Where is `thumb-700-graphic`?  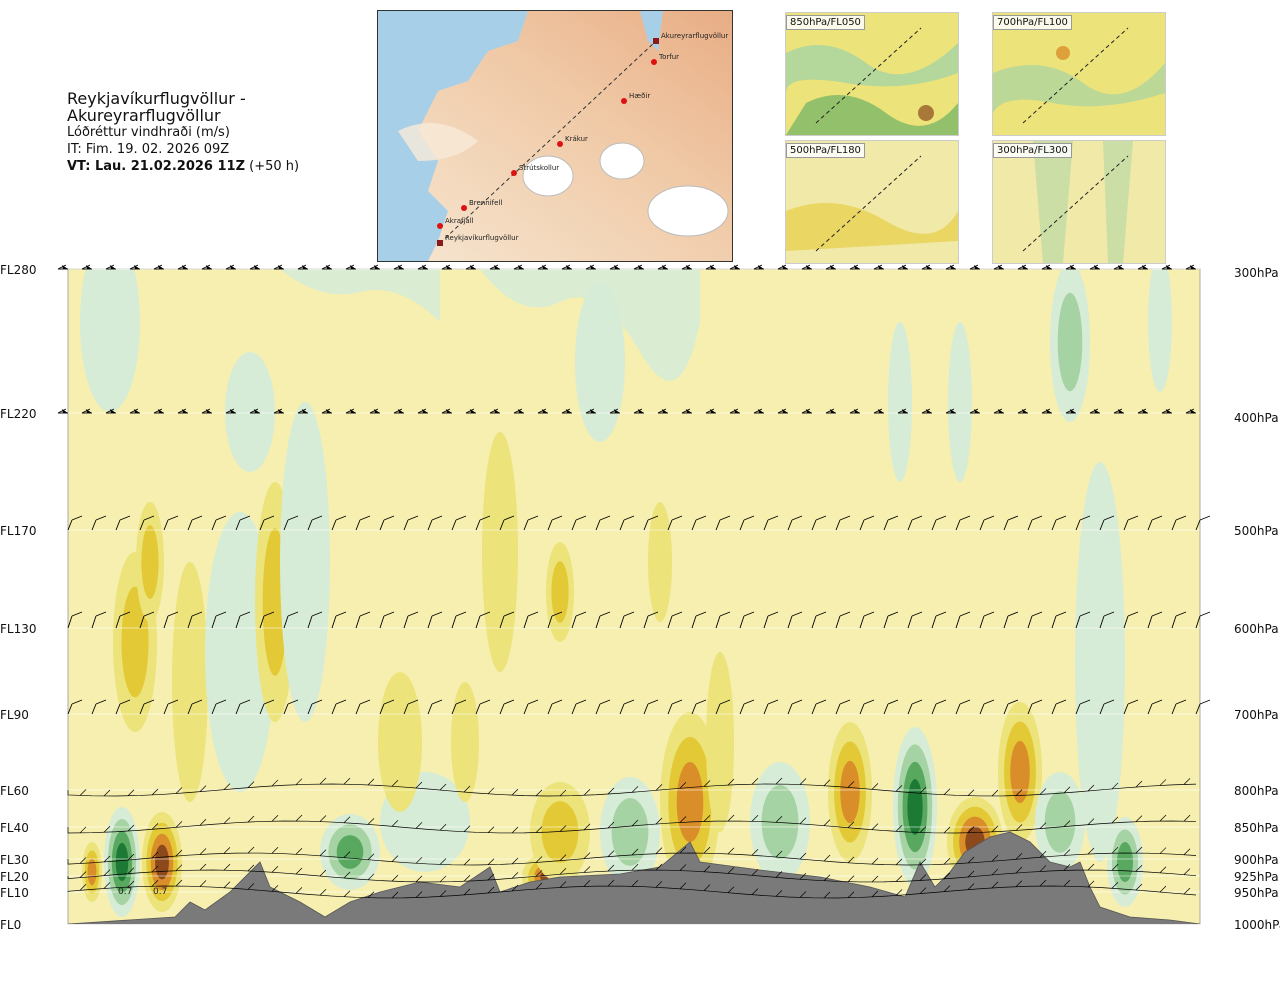 thumb-700-graphic is located at coordinates (1079, 74).